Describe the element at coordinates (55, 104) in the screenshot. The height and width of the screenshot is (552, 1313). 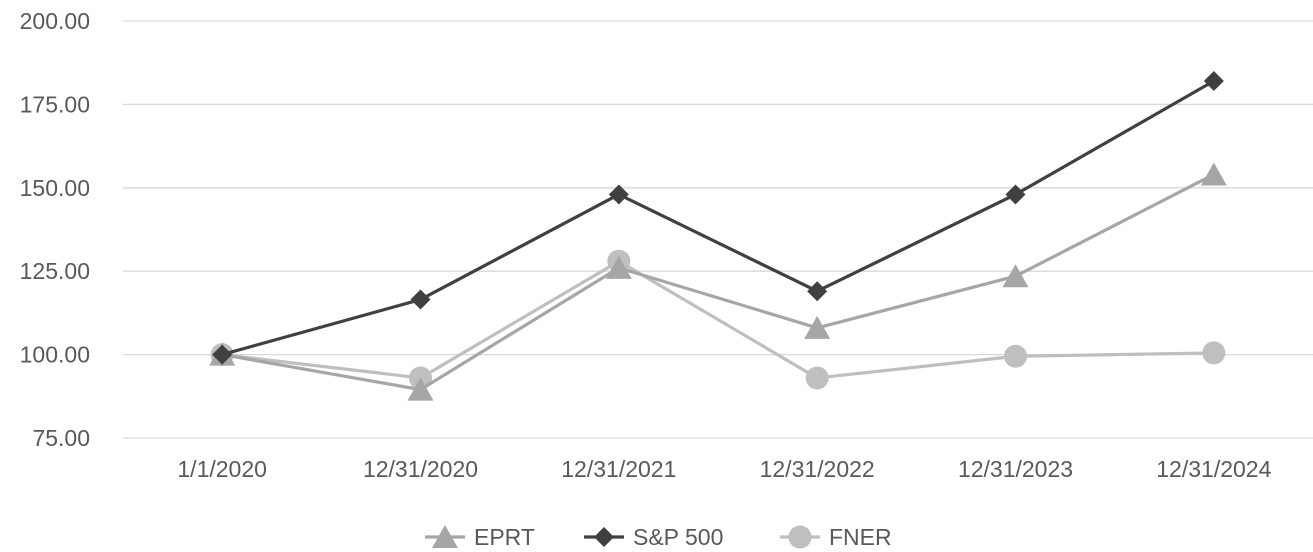
I see `y-tick-label: 175.00` at that location.